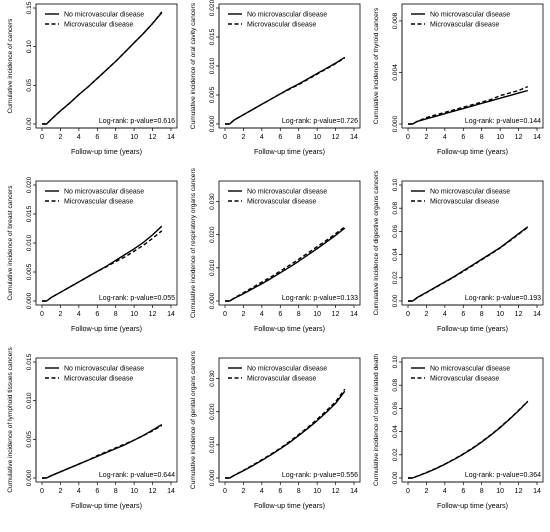  I want to click on log-rank-annotation: Log-rank: p-value=0.144, so click(503, 121).